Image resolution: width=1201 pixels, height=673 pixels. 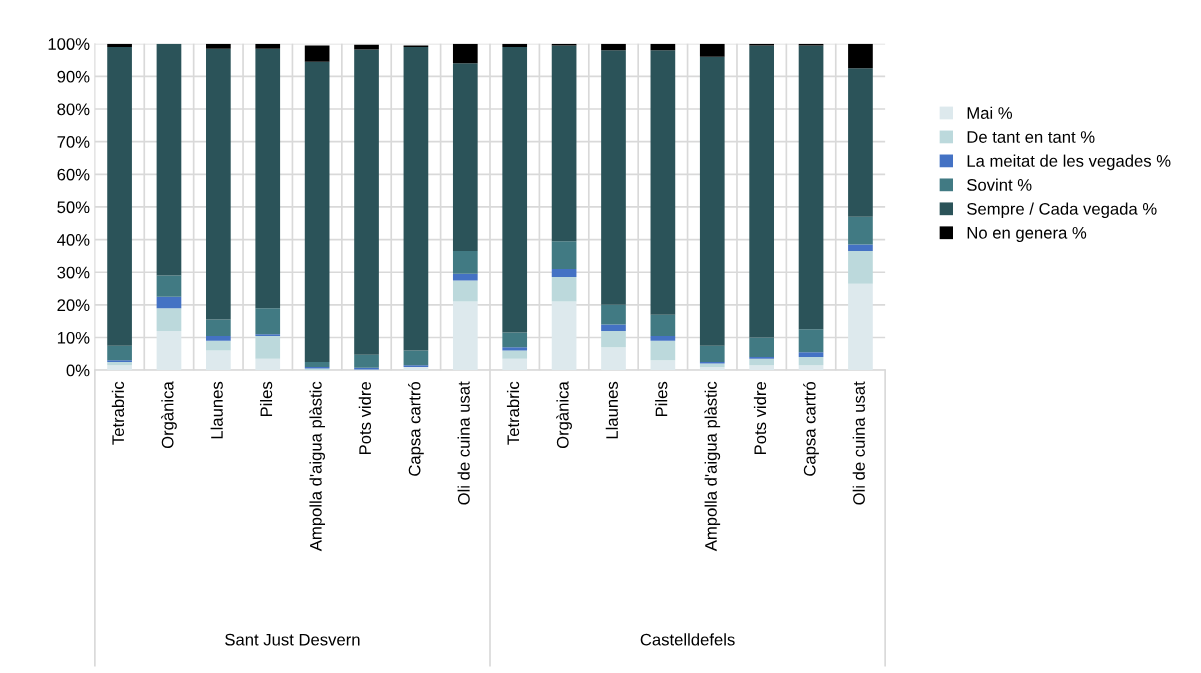 I want to click on y-tick-label: 10%, so click(x=73, y=337).